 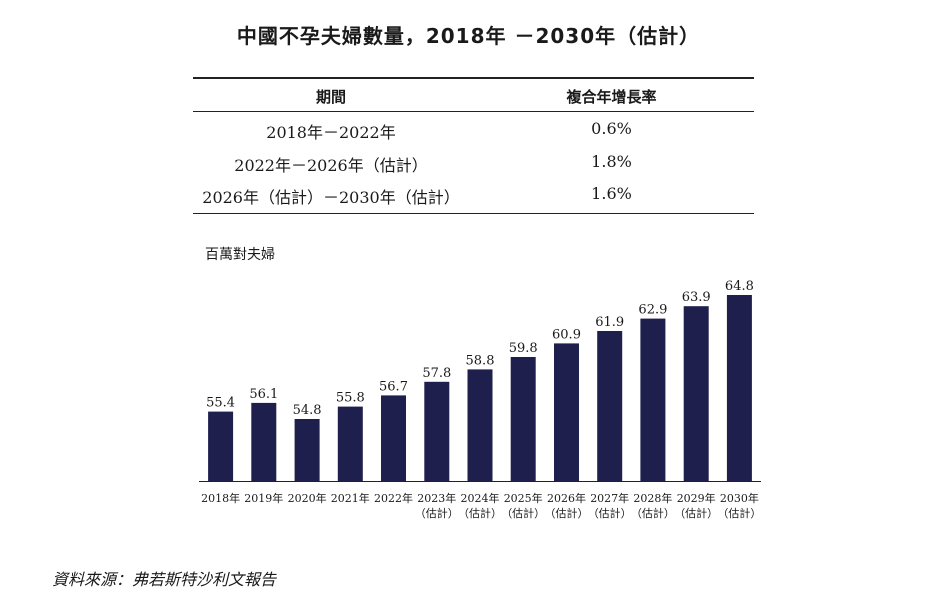 What do you see at coordinates (739, 286) in the screenshot?
I see `bar-value-label: 64.8` at bounding box center [739, 286].